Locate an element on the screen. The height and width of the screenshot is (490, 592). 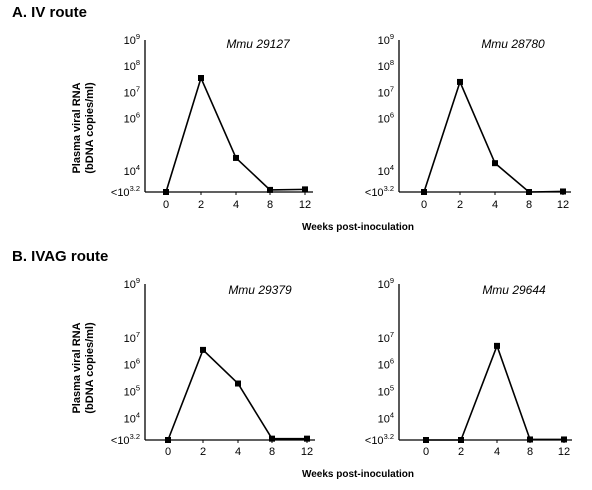
chart-panel-mmu-29379: Mmu 29379 <103.2 10⁴ 10⁵ 10⁶ 10⁷ 10⁹ 0 2 4 8 12 is located at coordinates (213, 367).